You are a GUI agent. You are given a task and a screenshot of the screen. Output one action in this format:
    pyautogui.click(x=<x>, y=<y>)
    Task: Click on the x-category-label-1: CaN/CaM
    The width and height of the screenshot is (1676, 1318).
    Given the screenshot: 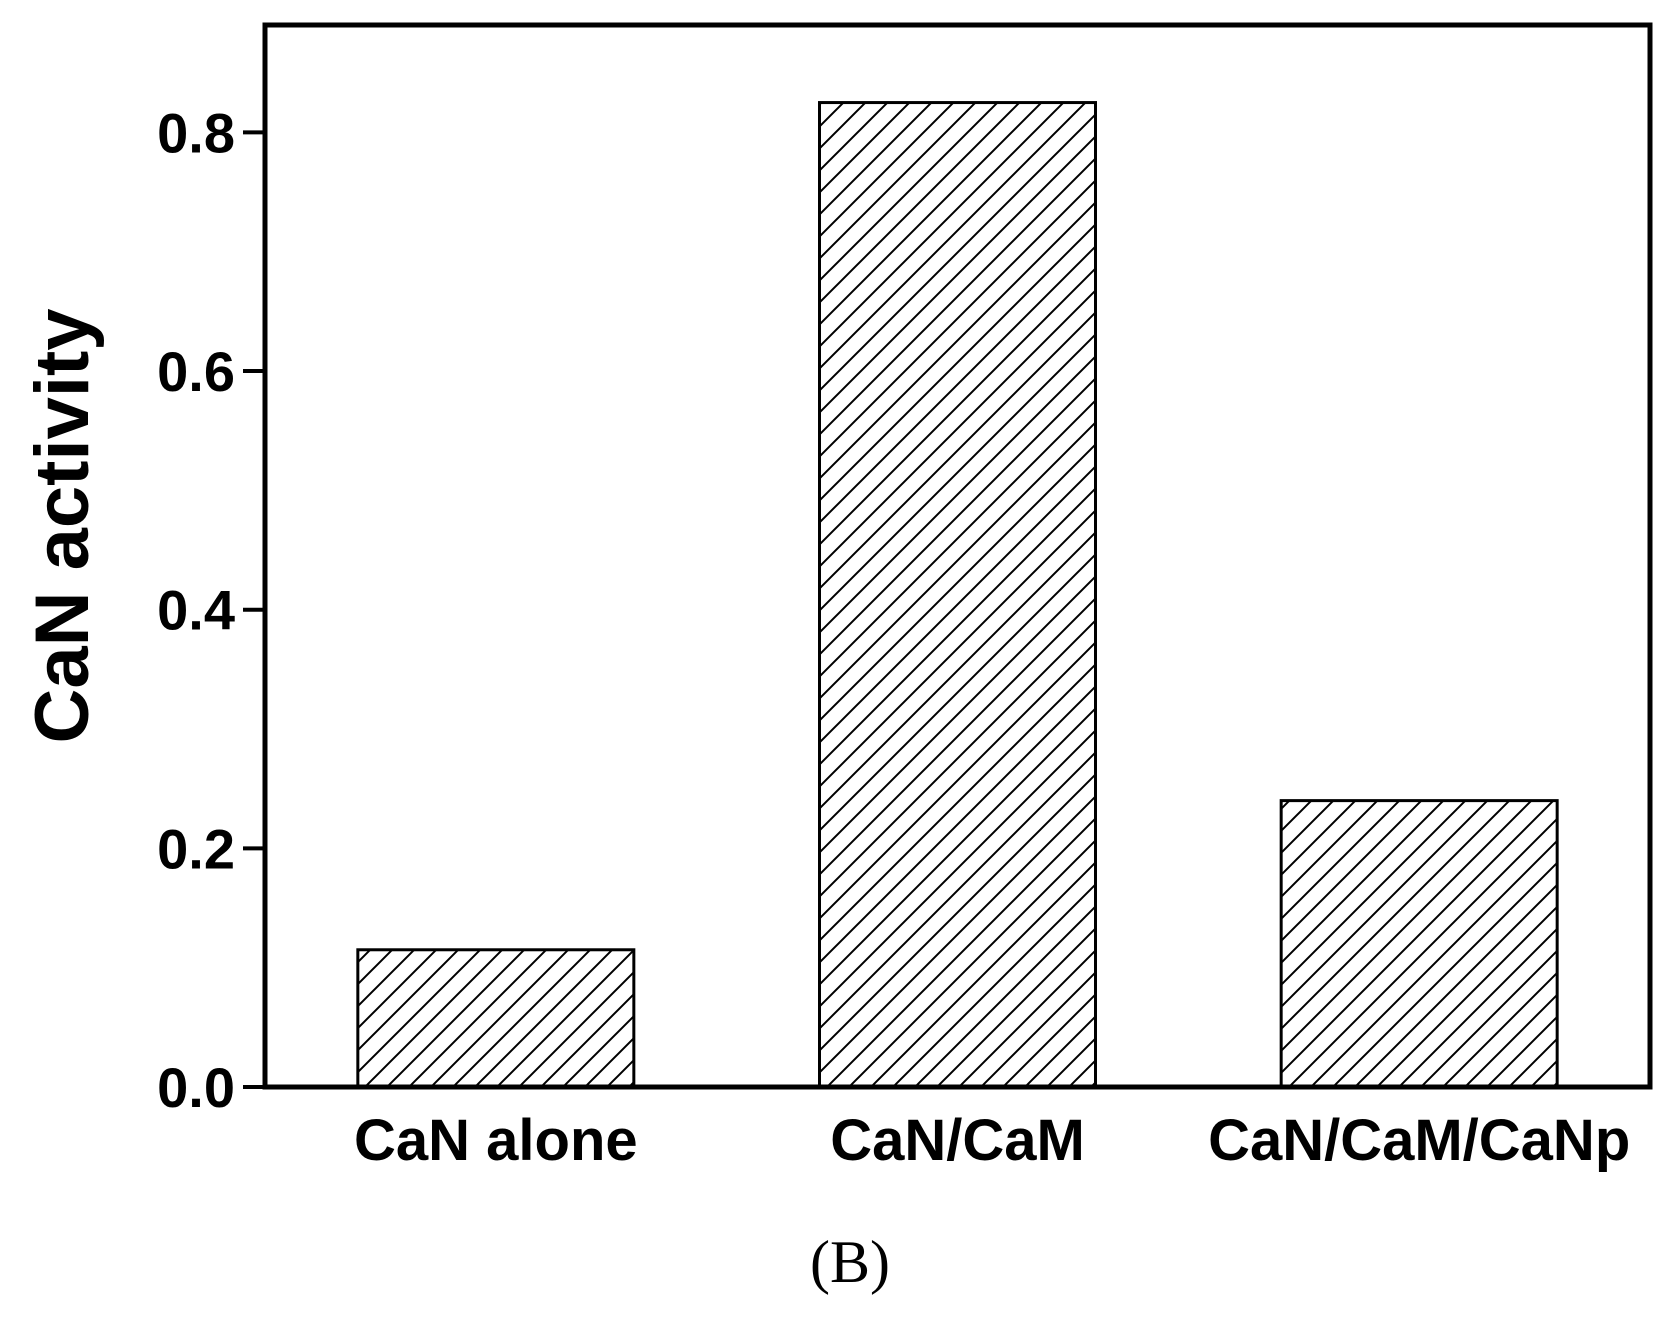 What is the action you would take?
    pyautogui.click(x=957, y=1140)
    